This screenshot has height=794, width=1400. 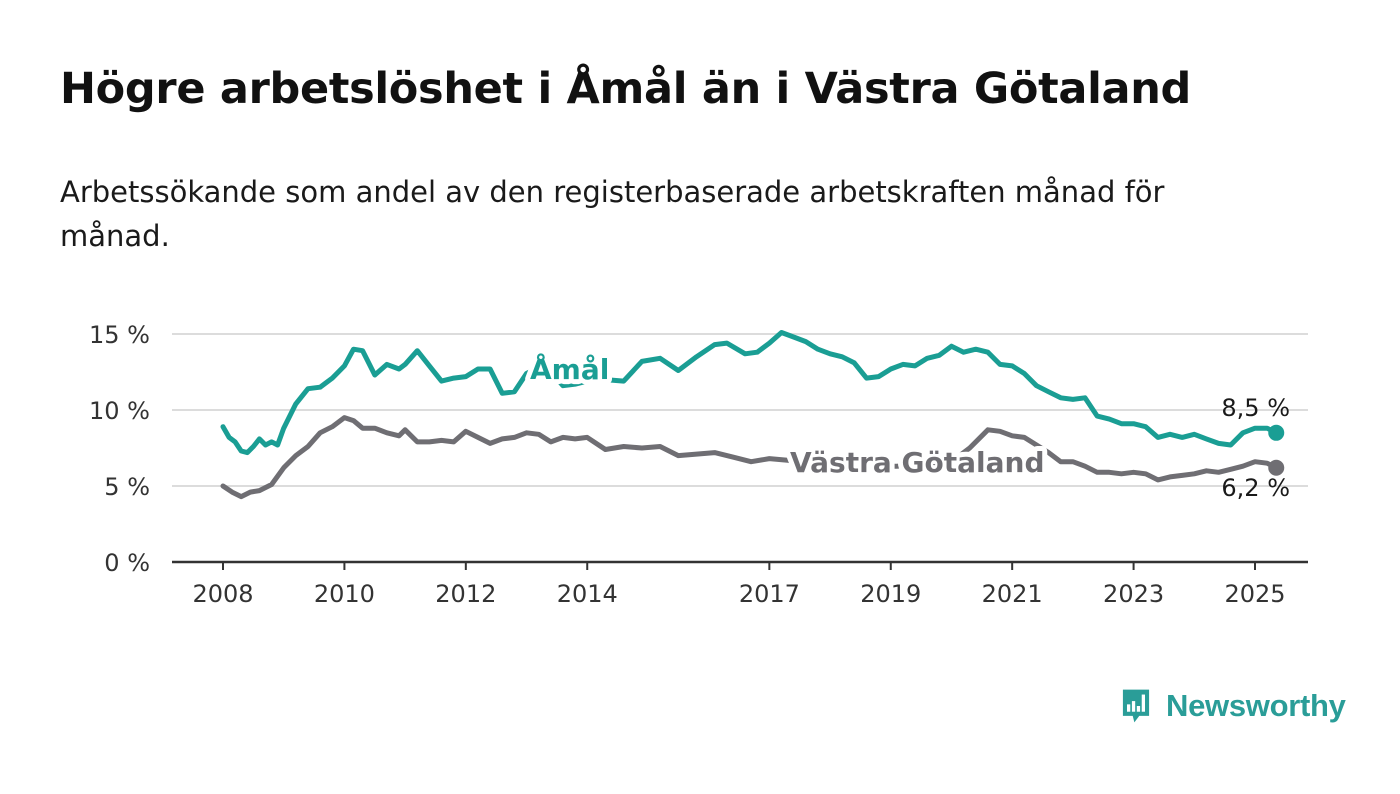 I want to click on end-value-label-vastra-gotaland: 6,2 %, so click(x=1255, y=488).